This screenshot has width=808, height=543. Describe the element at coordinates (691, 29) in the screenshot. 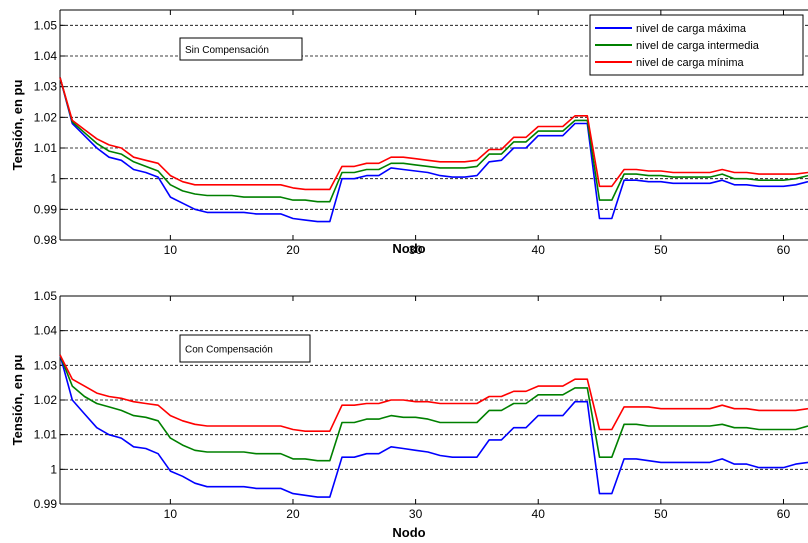

I see `legend-label-1: nivel de carga máxima` at that location.